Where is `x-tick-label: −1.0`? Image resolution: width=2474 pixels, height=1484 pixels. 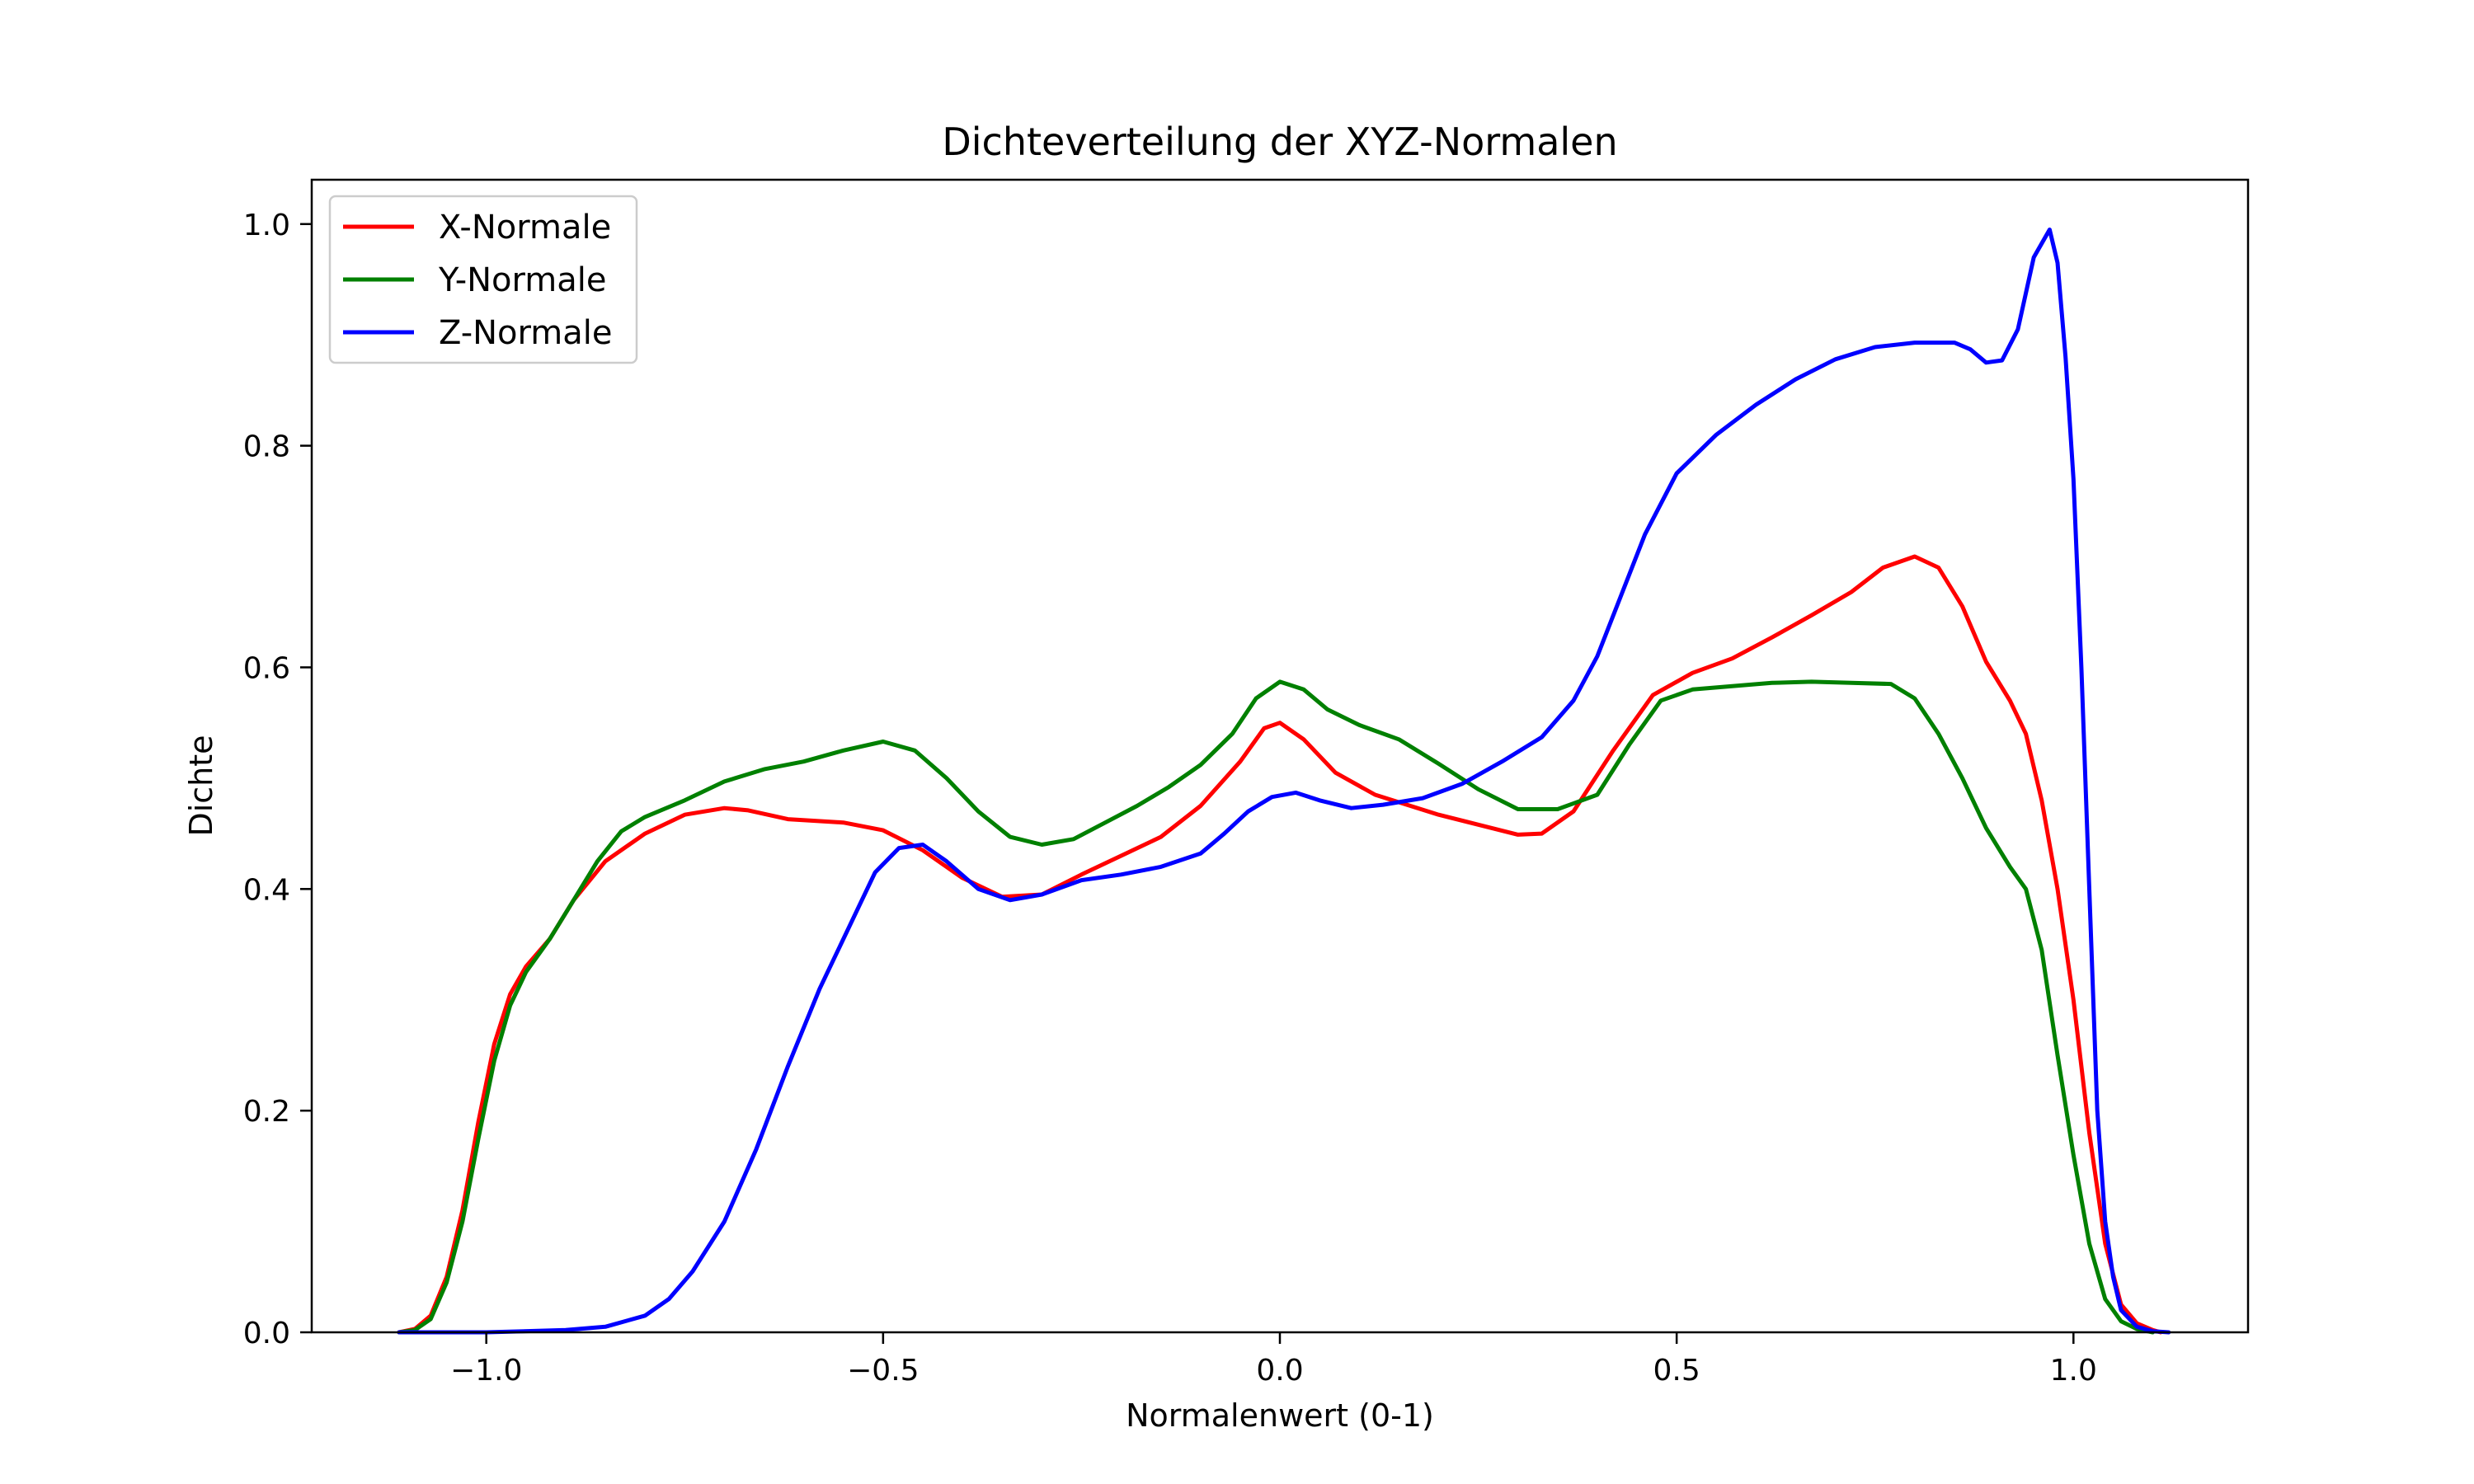 x-tick-label: −1.0 is located at coordinates (486, 1371).